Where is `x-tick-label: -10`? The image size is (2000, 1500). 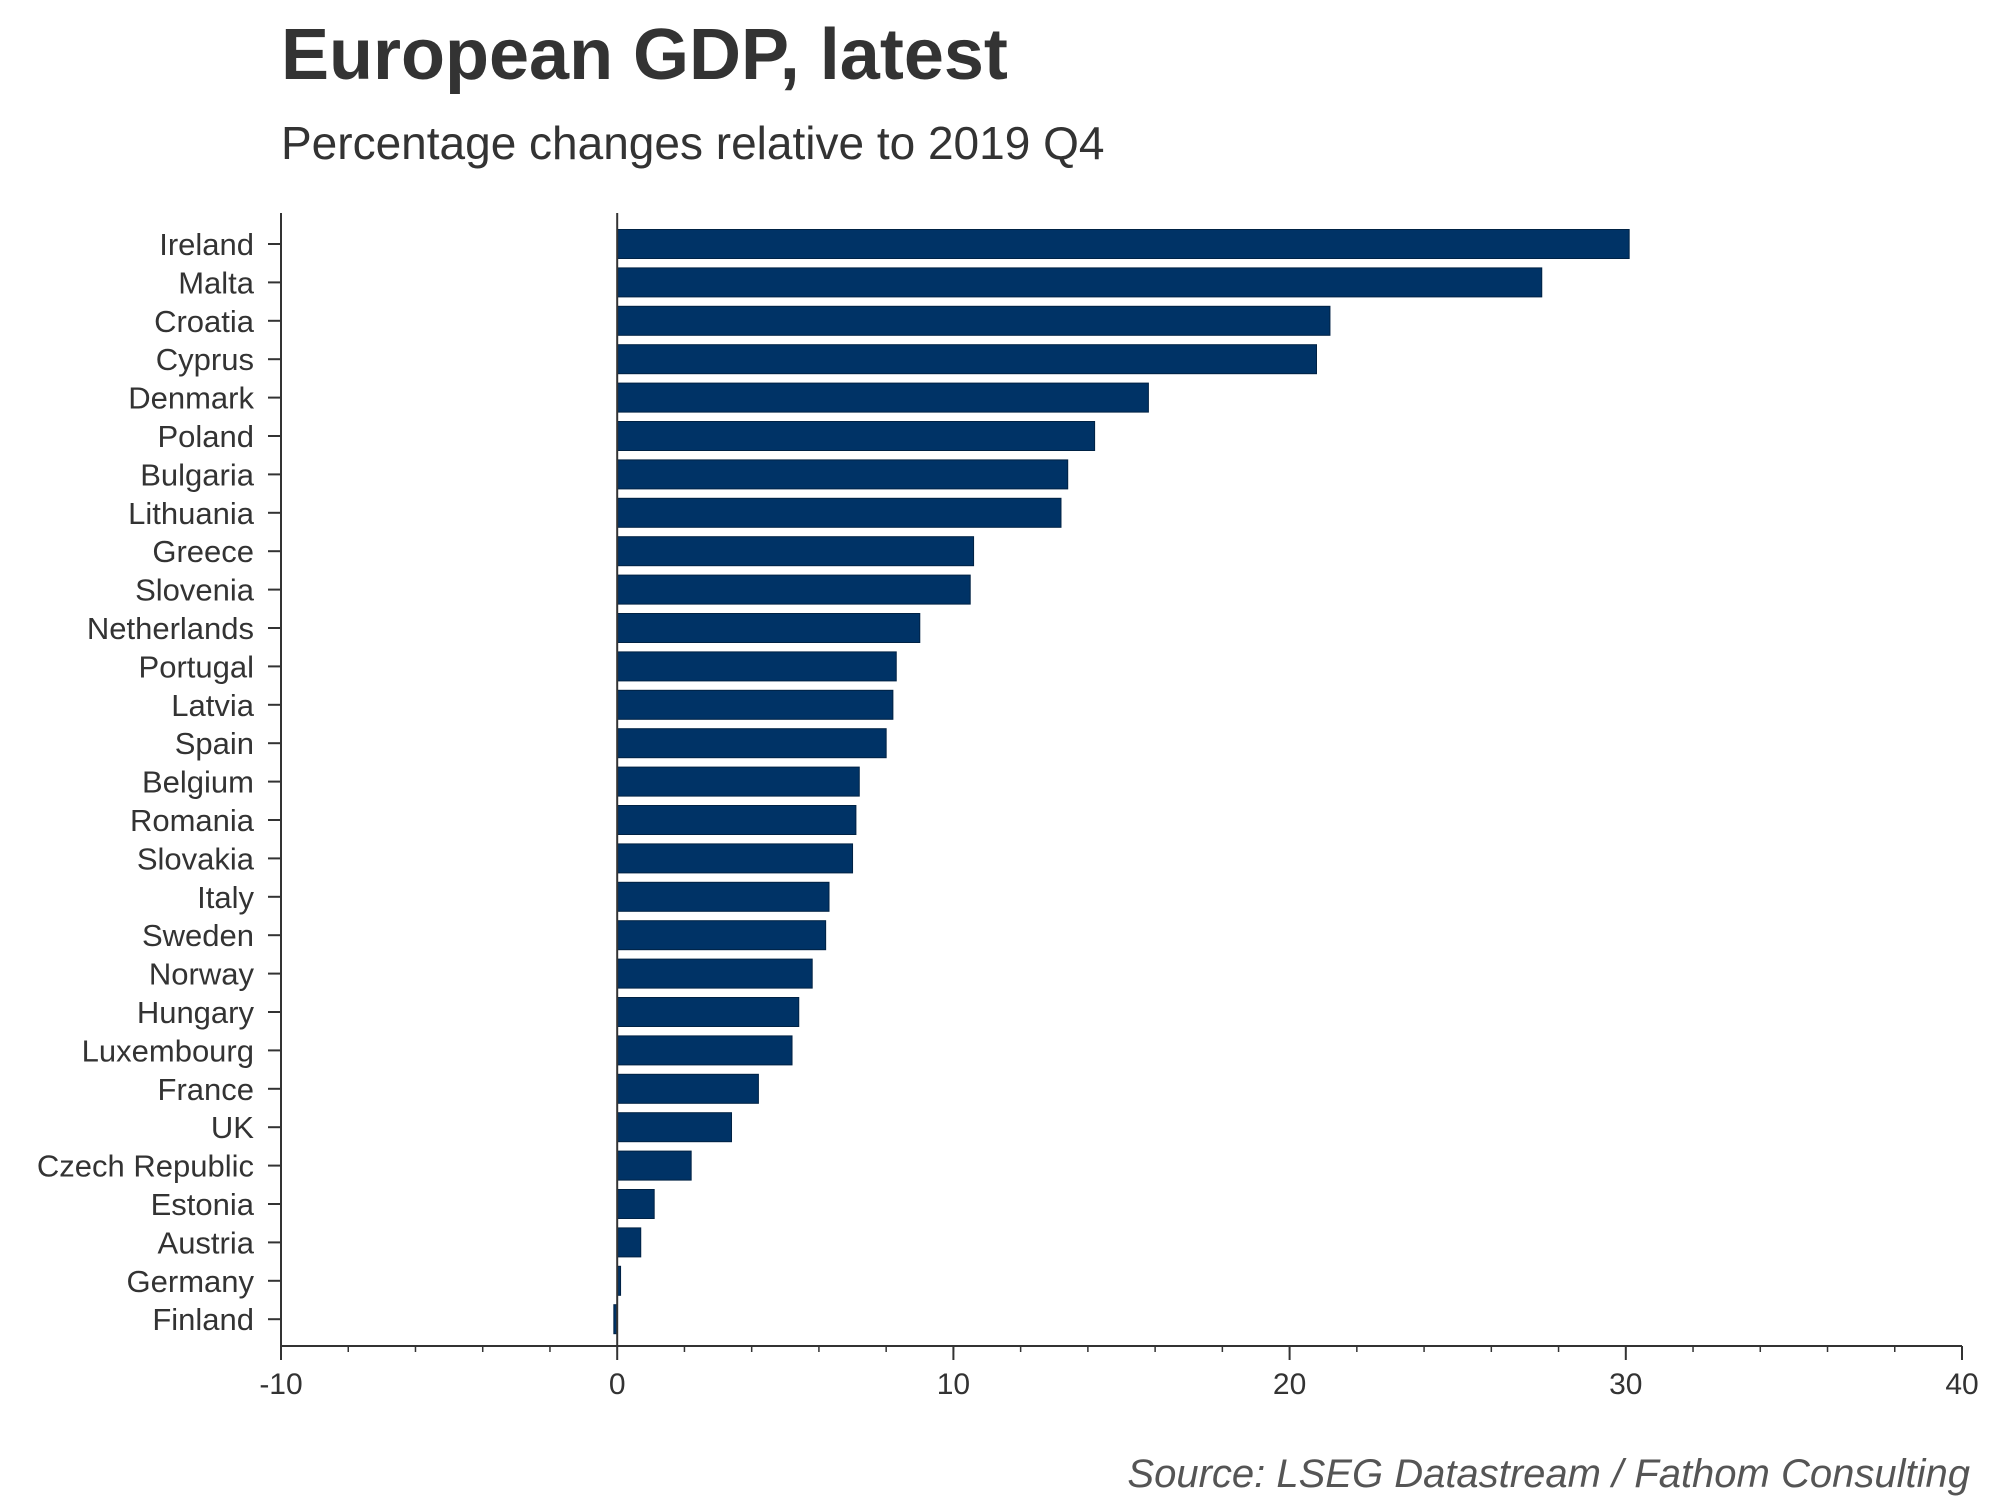 x-tick-label: -10 is located at coordinates (280, 1384).